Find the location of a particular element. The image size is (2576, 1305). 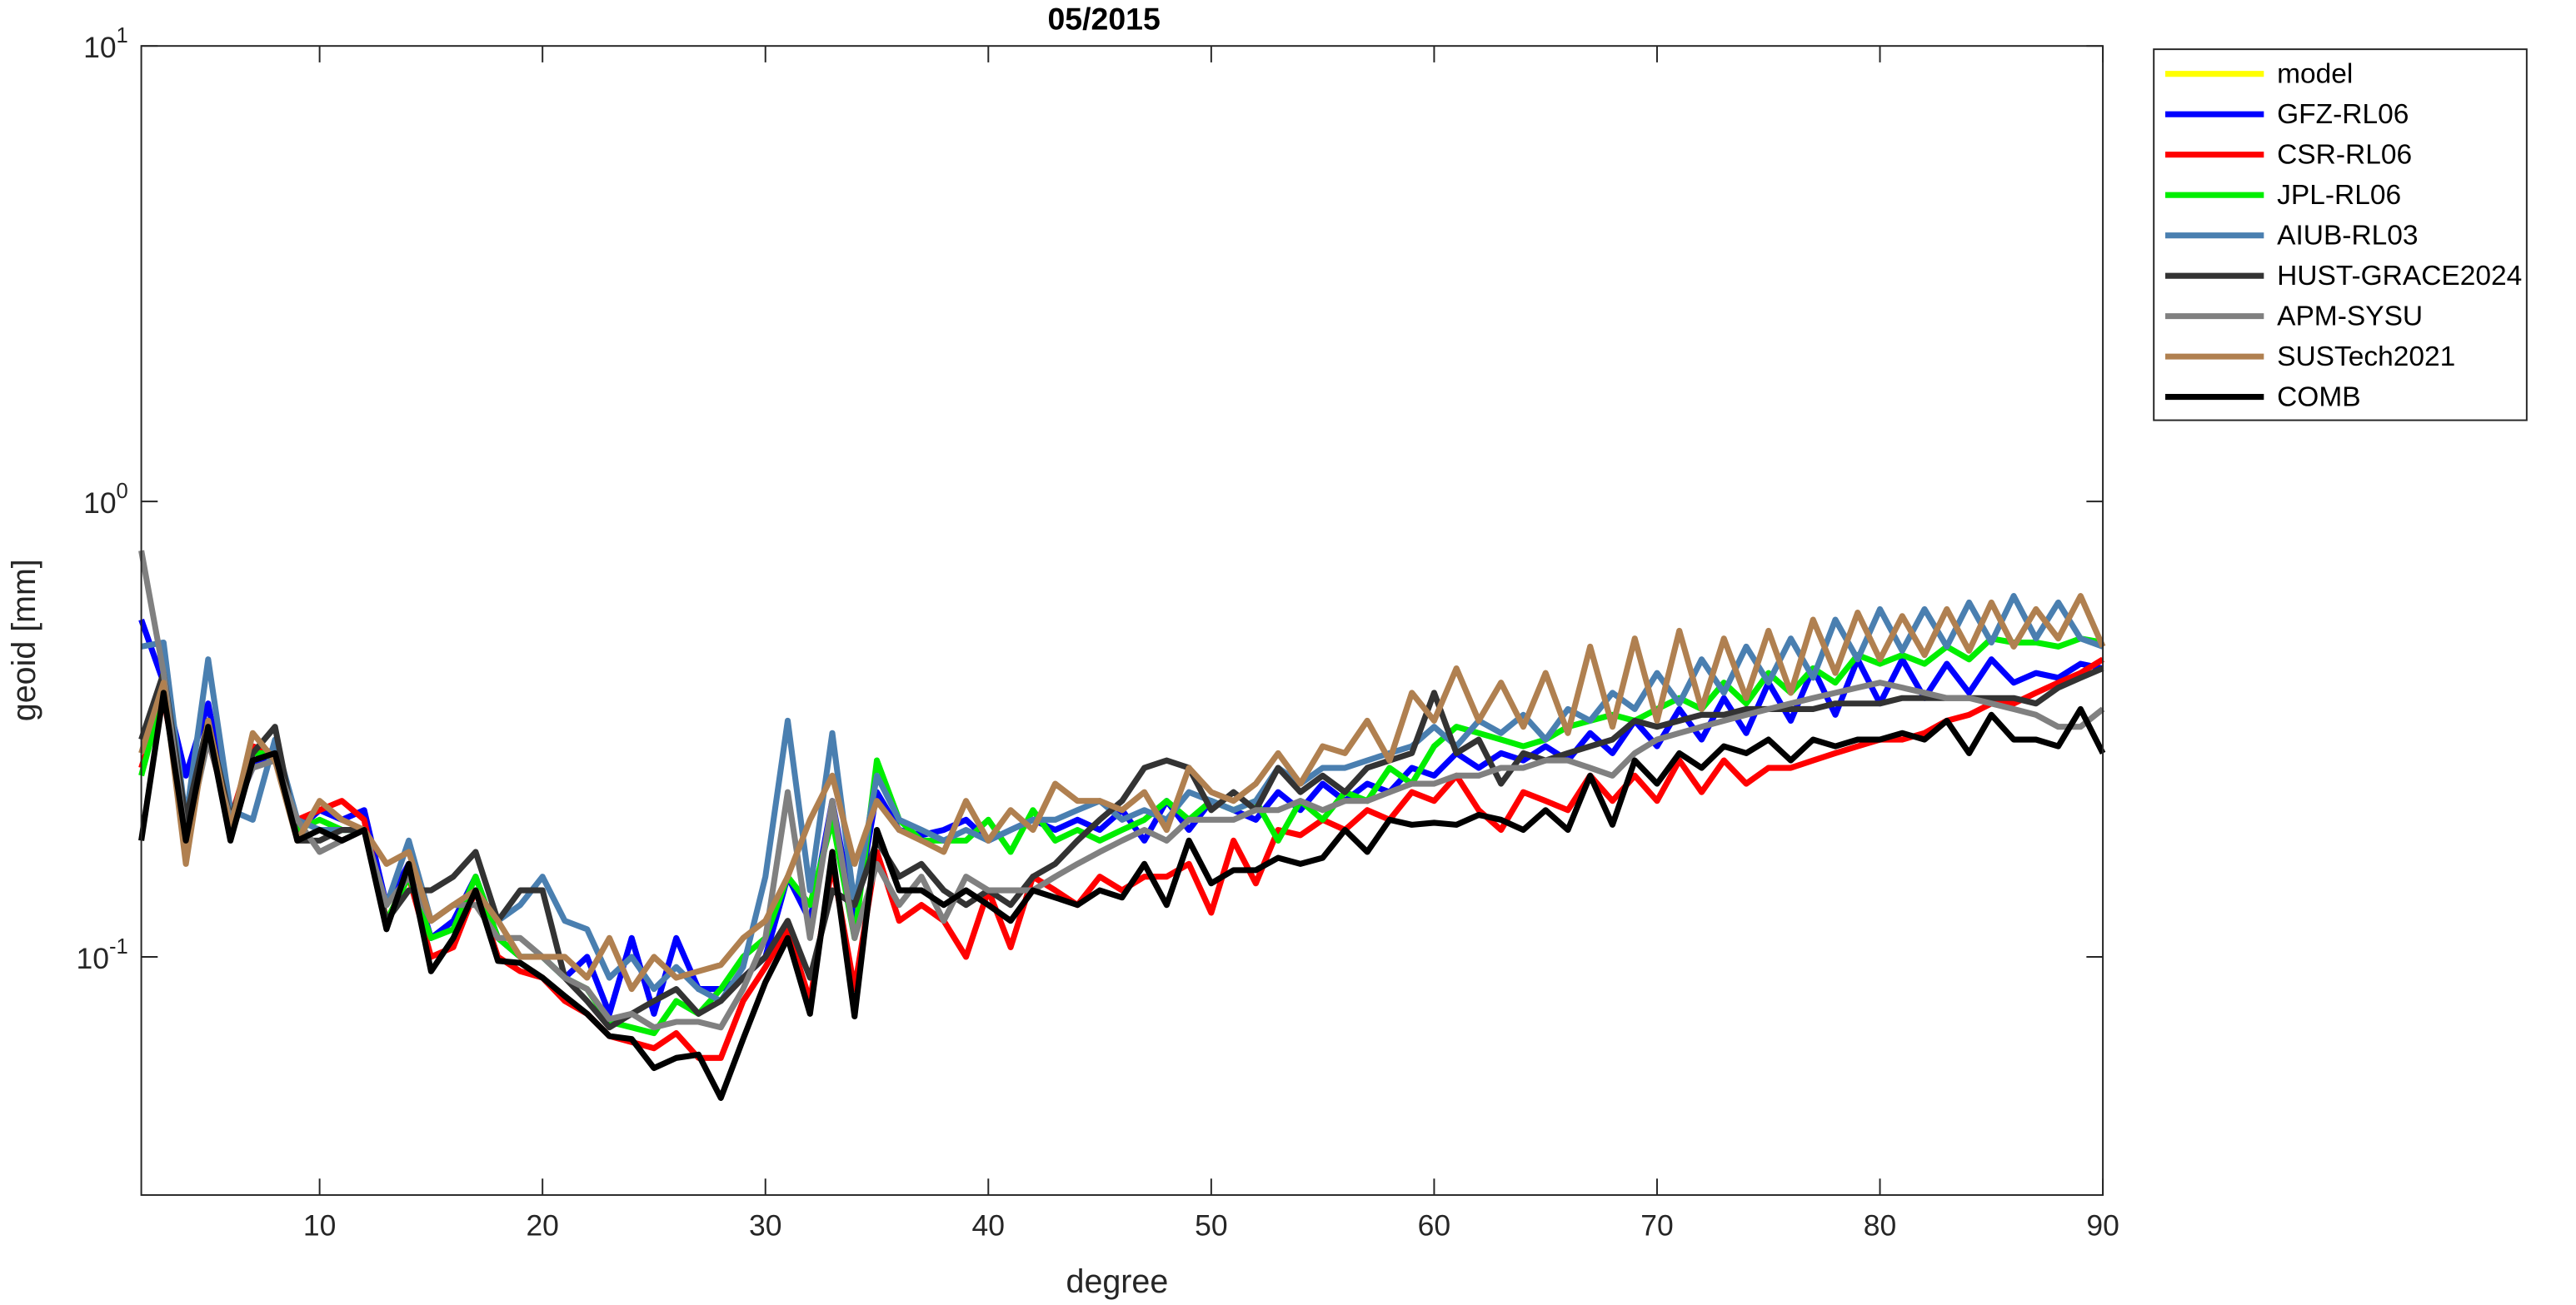

legend-label: JPL-RL06 is located at coordinates (2339, 195).